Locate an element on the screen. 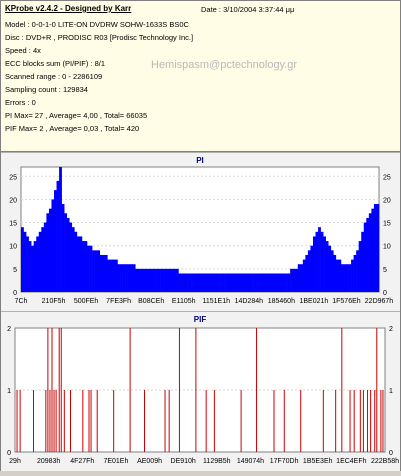 The height and width of the screenshot is (476, 401). pi-ytick-label-left: 5 is located at coordinates (15, 270).